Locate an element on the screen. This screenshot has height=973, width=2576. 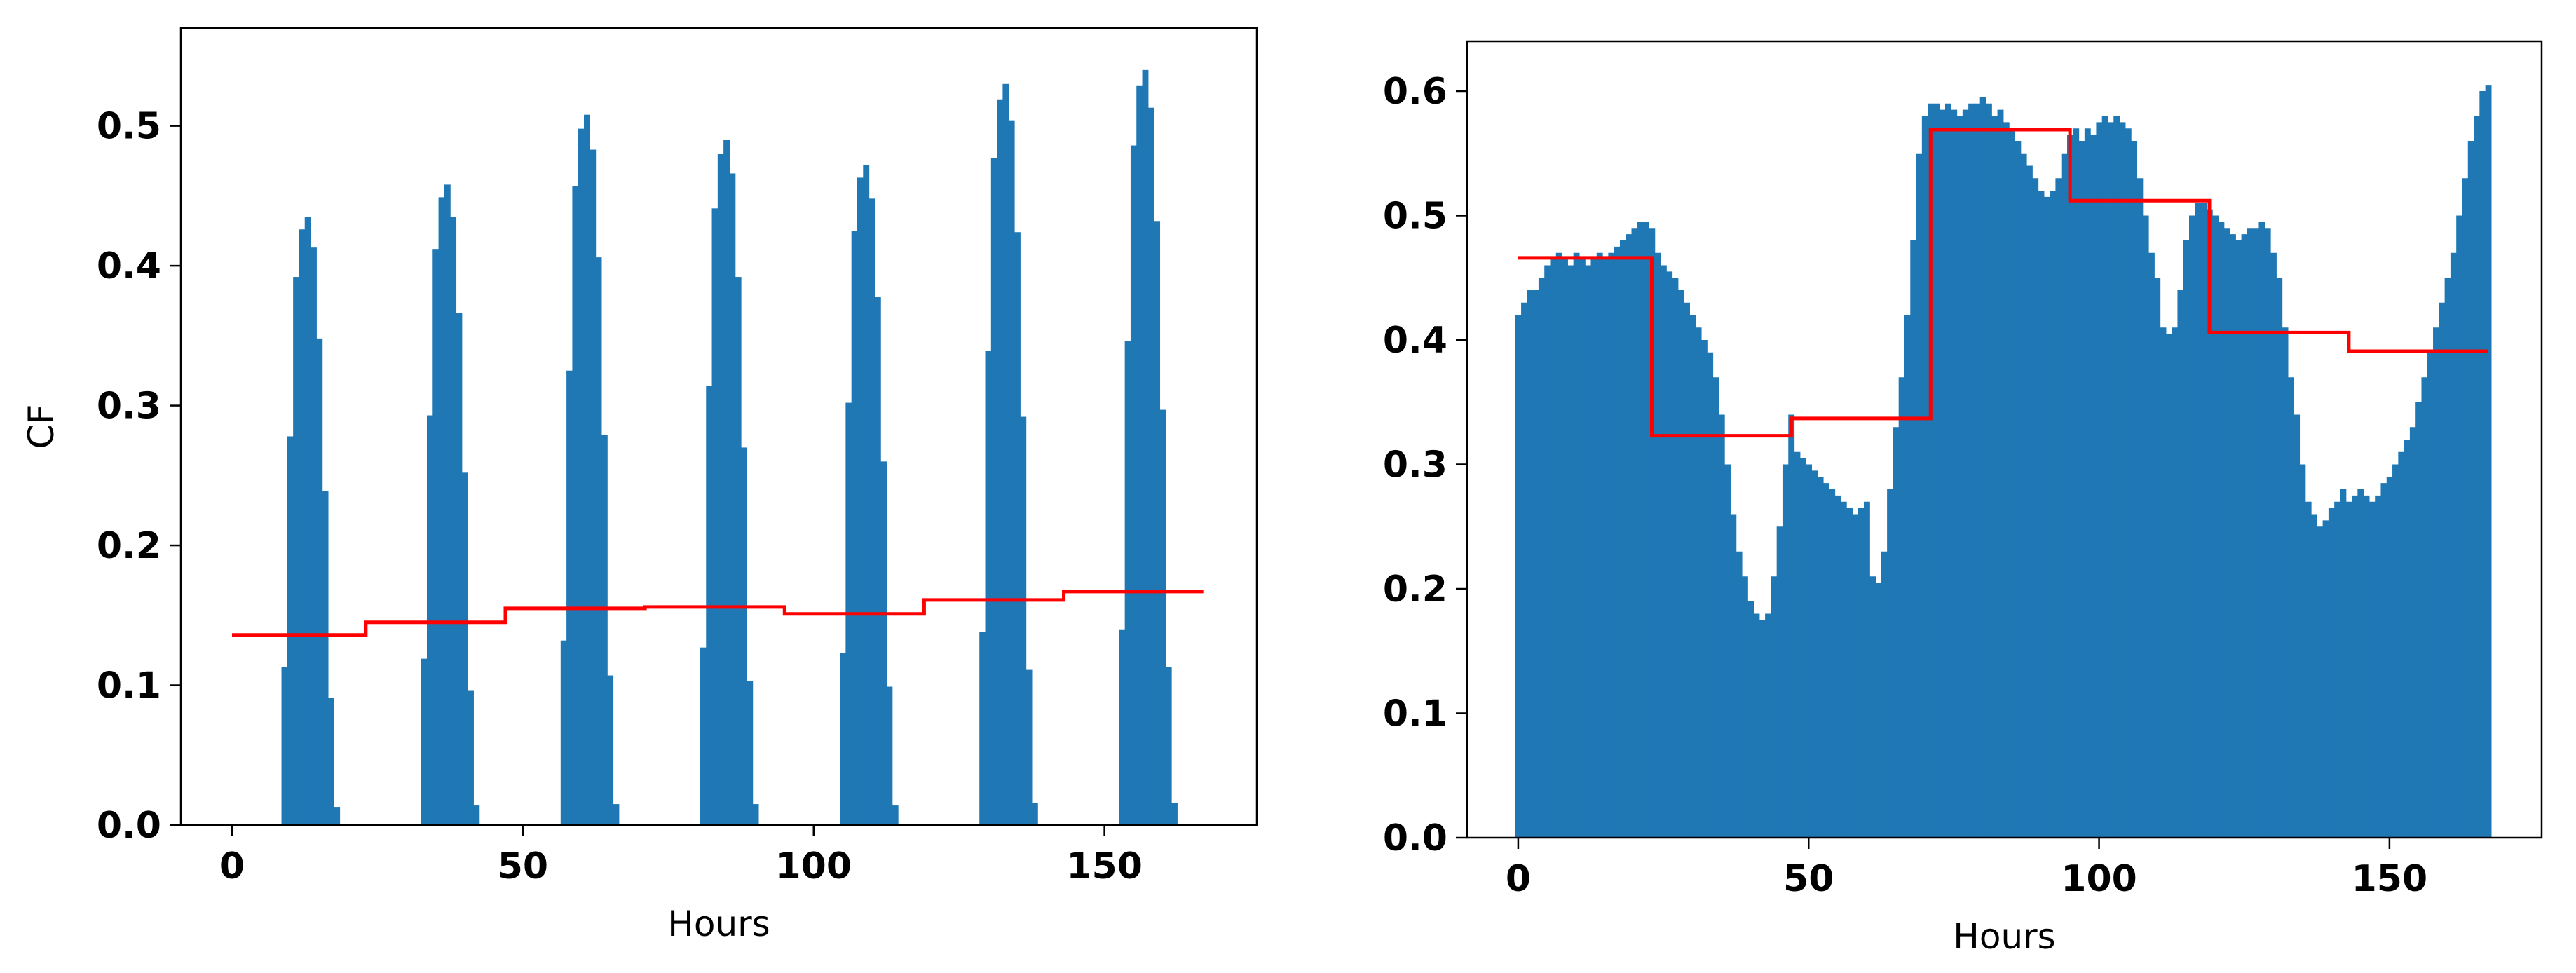
x-axis-label: Hours is located at coordinates (718, 924).